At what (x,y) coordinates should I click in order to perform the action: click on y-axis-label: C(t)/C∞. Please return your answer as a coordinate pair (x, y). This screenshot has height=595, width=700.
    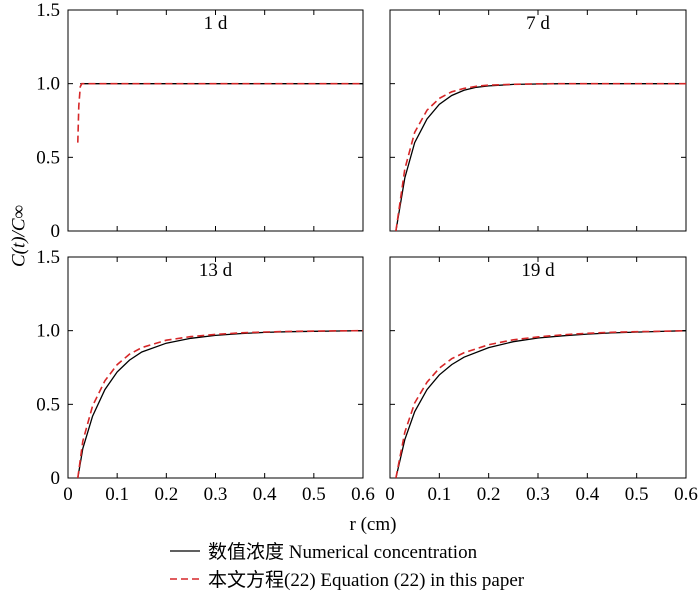
    Looking at the image, I should click on (18, 236).